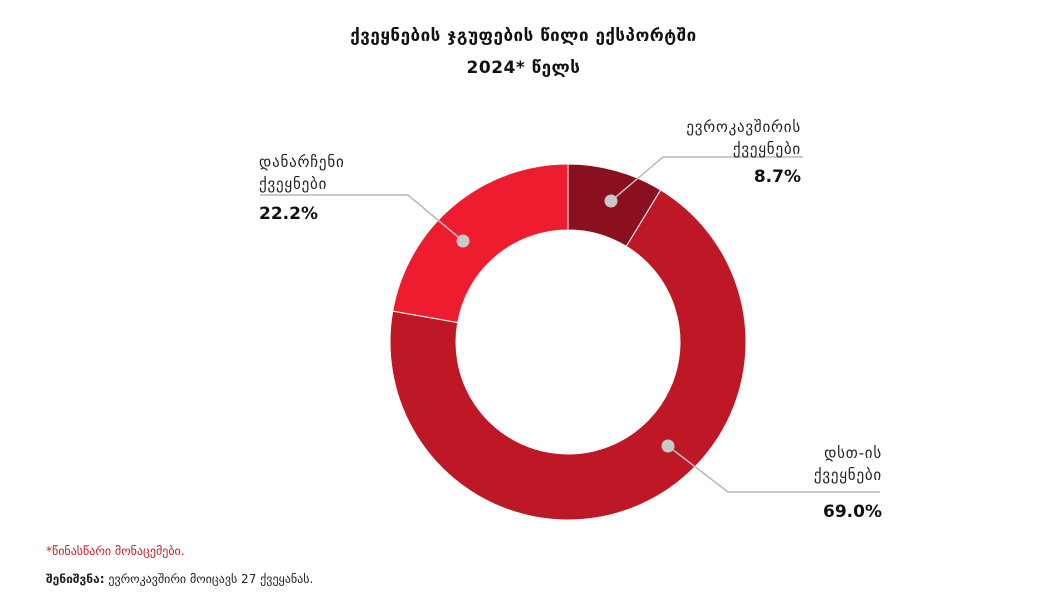  What do you see at coordinates (288, 214) in the screenshot?
I see `slice-value-rest: 22.2%` at bounding box center [288, 214].